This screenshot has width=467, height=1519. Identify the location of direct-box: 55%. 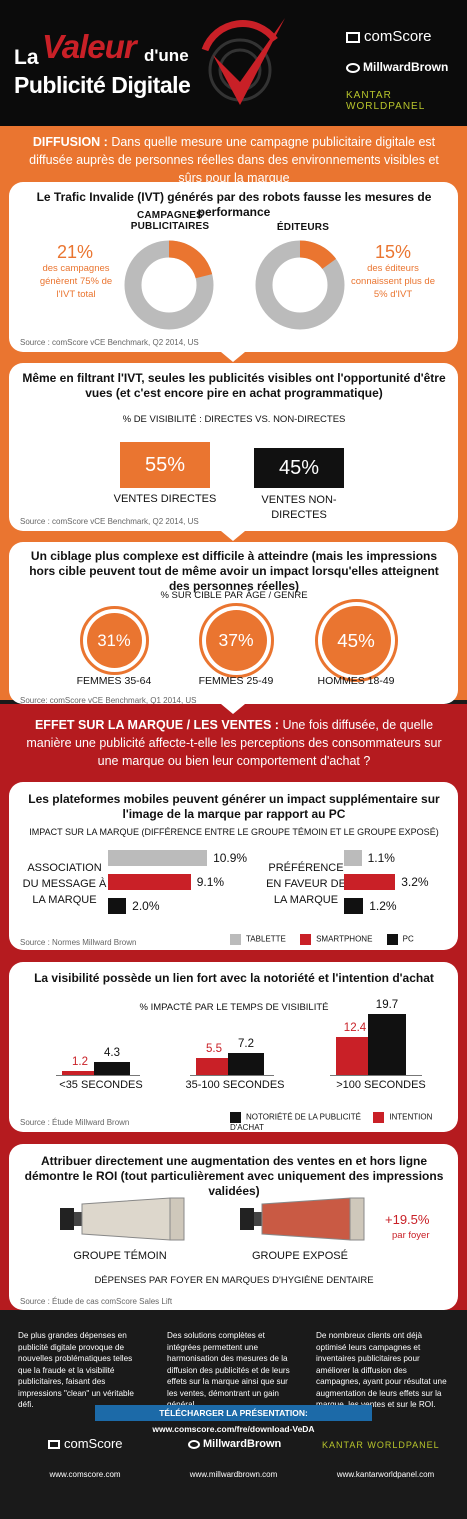
(165, 465).